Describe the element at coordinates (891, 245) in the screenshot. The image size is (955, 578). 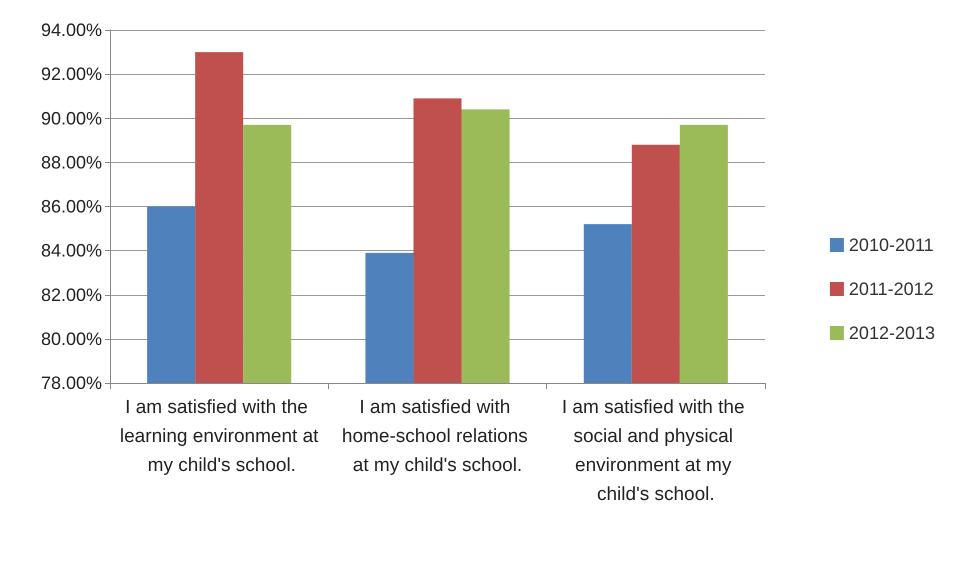
I see `legend-label: 2010-2011` at that location.